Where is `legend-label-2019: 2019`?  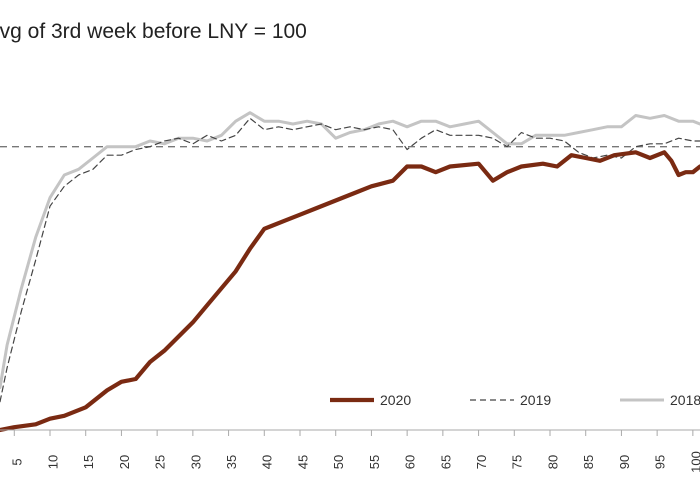 legend-label-2019: 2019 is located at coordinates (535, 400).